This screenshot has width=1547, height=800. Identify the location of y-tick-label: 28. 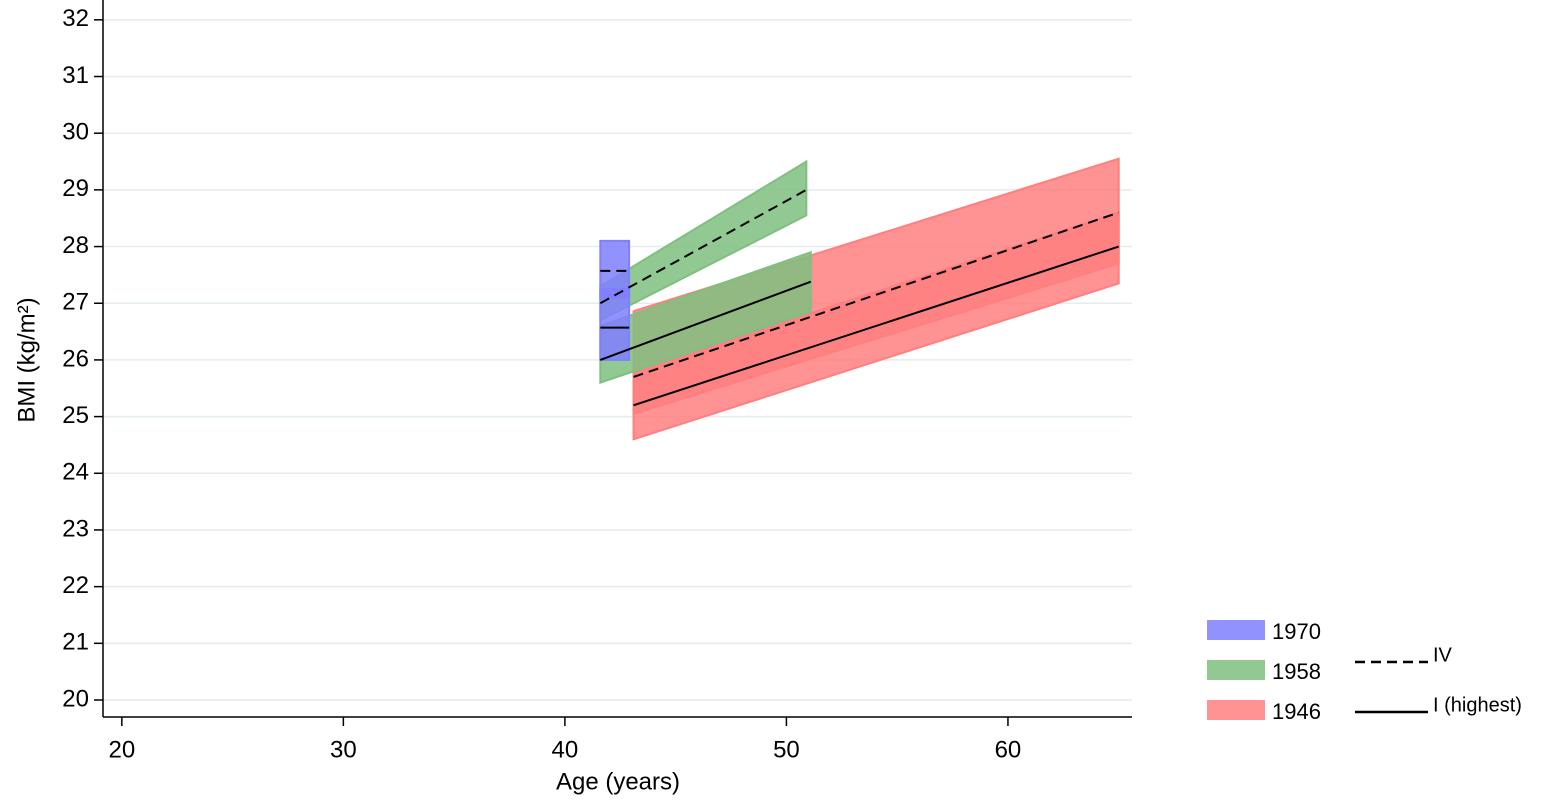
(75, 245).